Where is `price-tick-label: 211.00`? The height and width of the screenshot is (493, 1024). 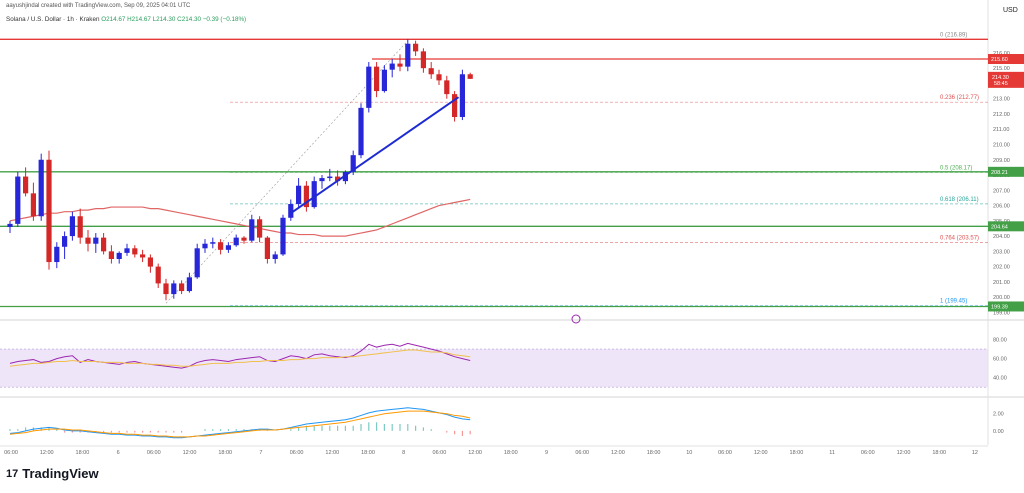
price-tick-label: 211.00 is located at coordinates (1001, 130).